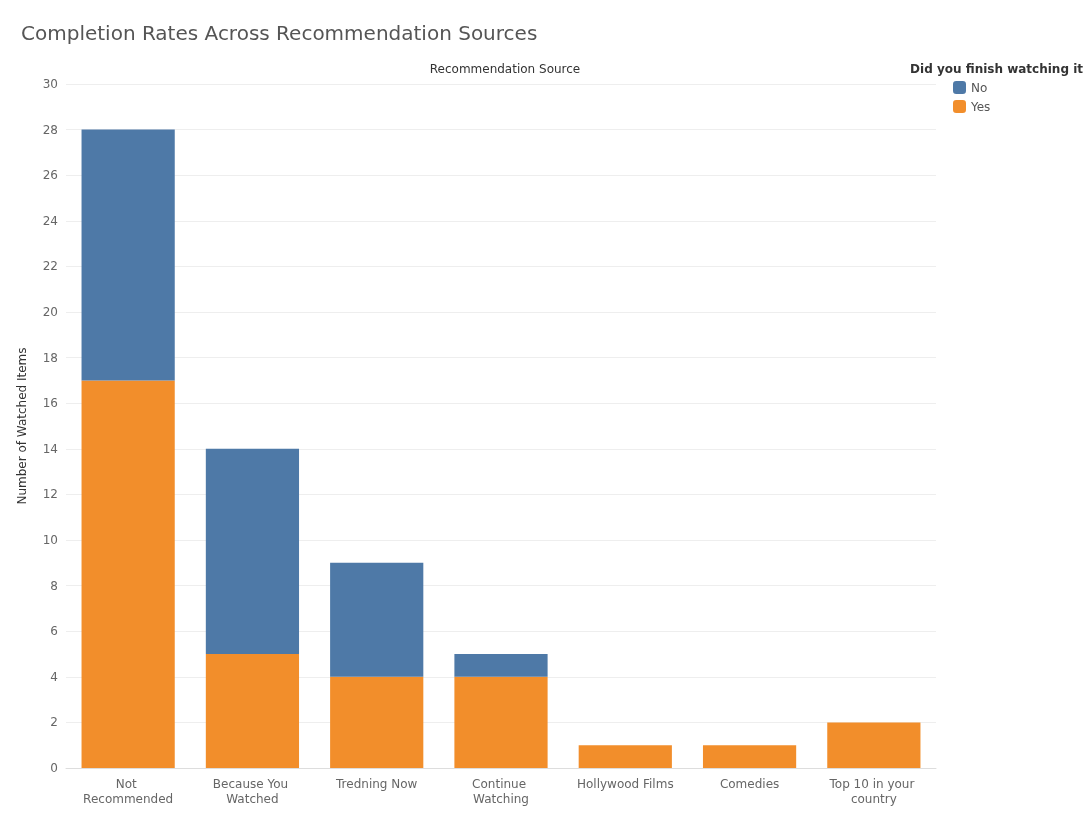 The height and width of the screenshot is (818, 1092). Describe the element at coordinates (279, 33) in the screenshot. I see `chart-title: Completion Rates Across Recommendation Sources` at that location.